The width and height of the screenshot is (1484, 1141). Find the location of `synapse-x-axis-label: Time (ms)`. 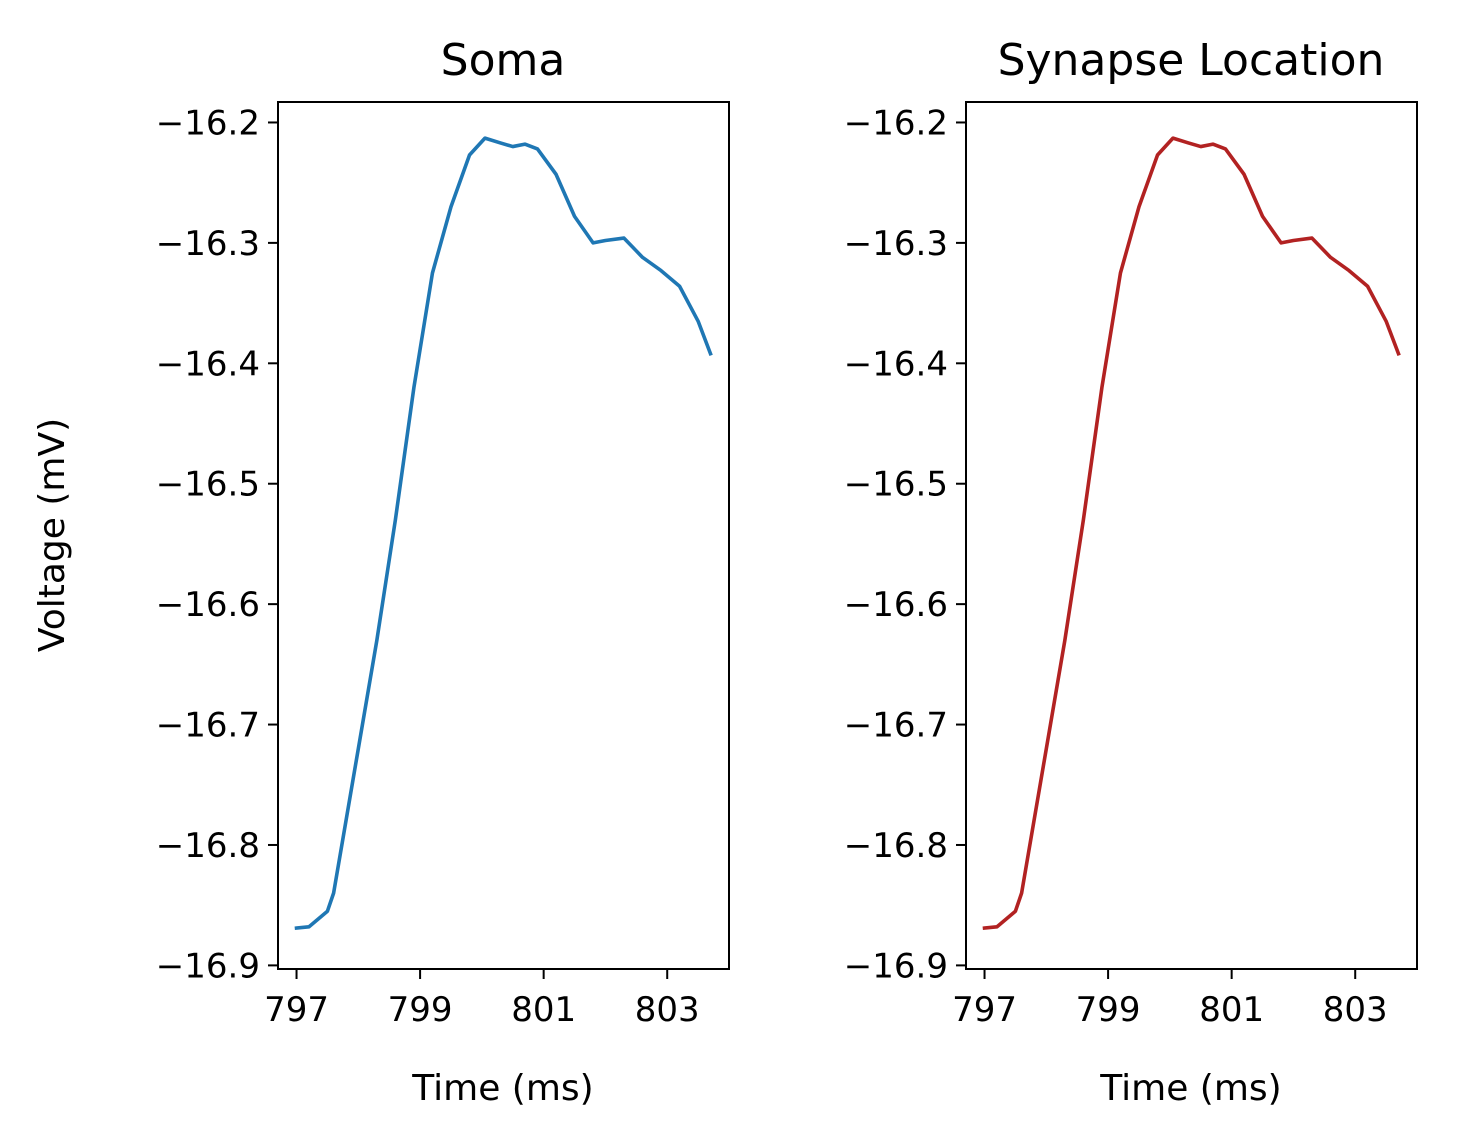

synapse-x-axis-label: Time (ms) is located at coordinates (1190, 1088).